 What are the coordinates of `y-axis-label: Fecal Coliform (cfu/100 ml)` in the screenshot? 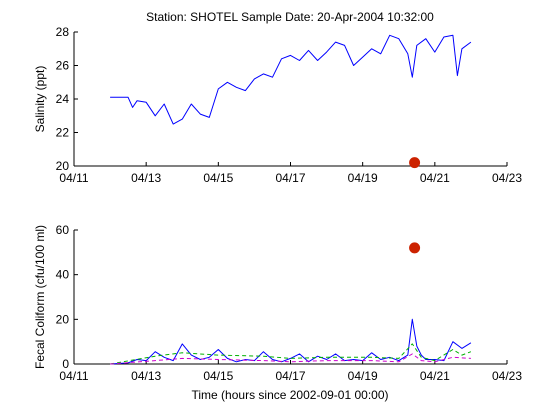 It's located at (40, 297).